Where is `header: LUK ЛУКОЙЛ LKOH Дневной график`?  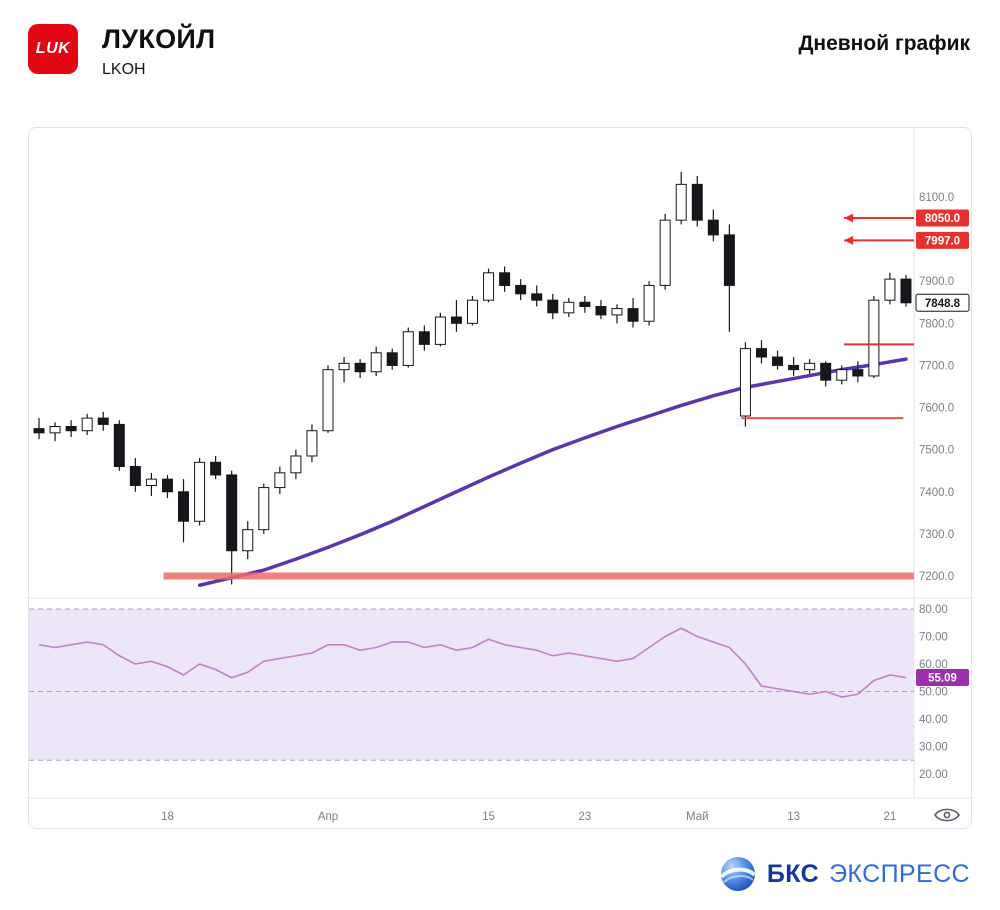
header: LUK ЛУКОЙЛ LKOH Дневной график is located at coordinates (500, 39).